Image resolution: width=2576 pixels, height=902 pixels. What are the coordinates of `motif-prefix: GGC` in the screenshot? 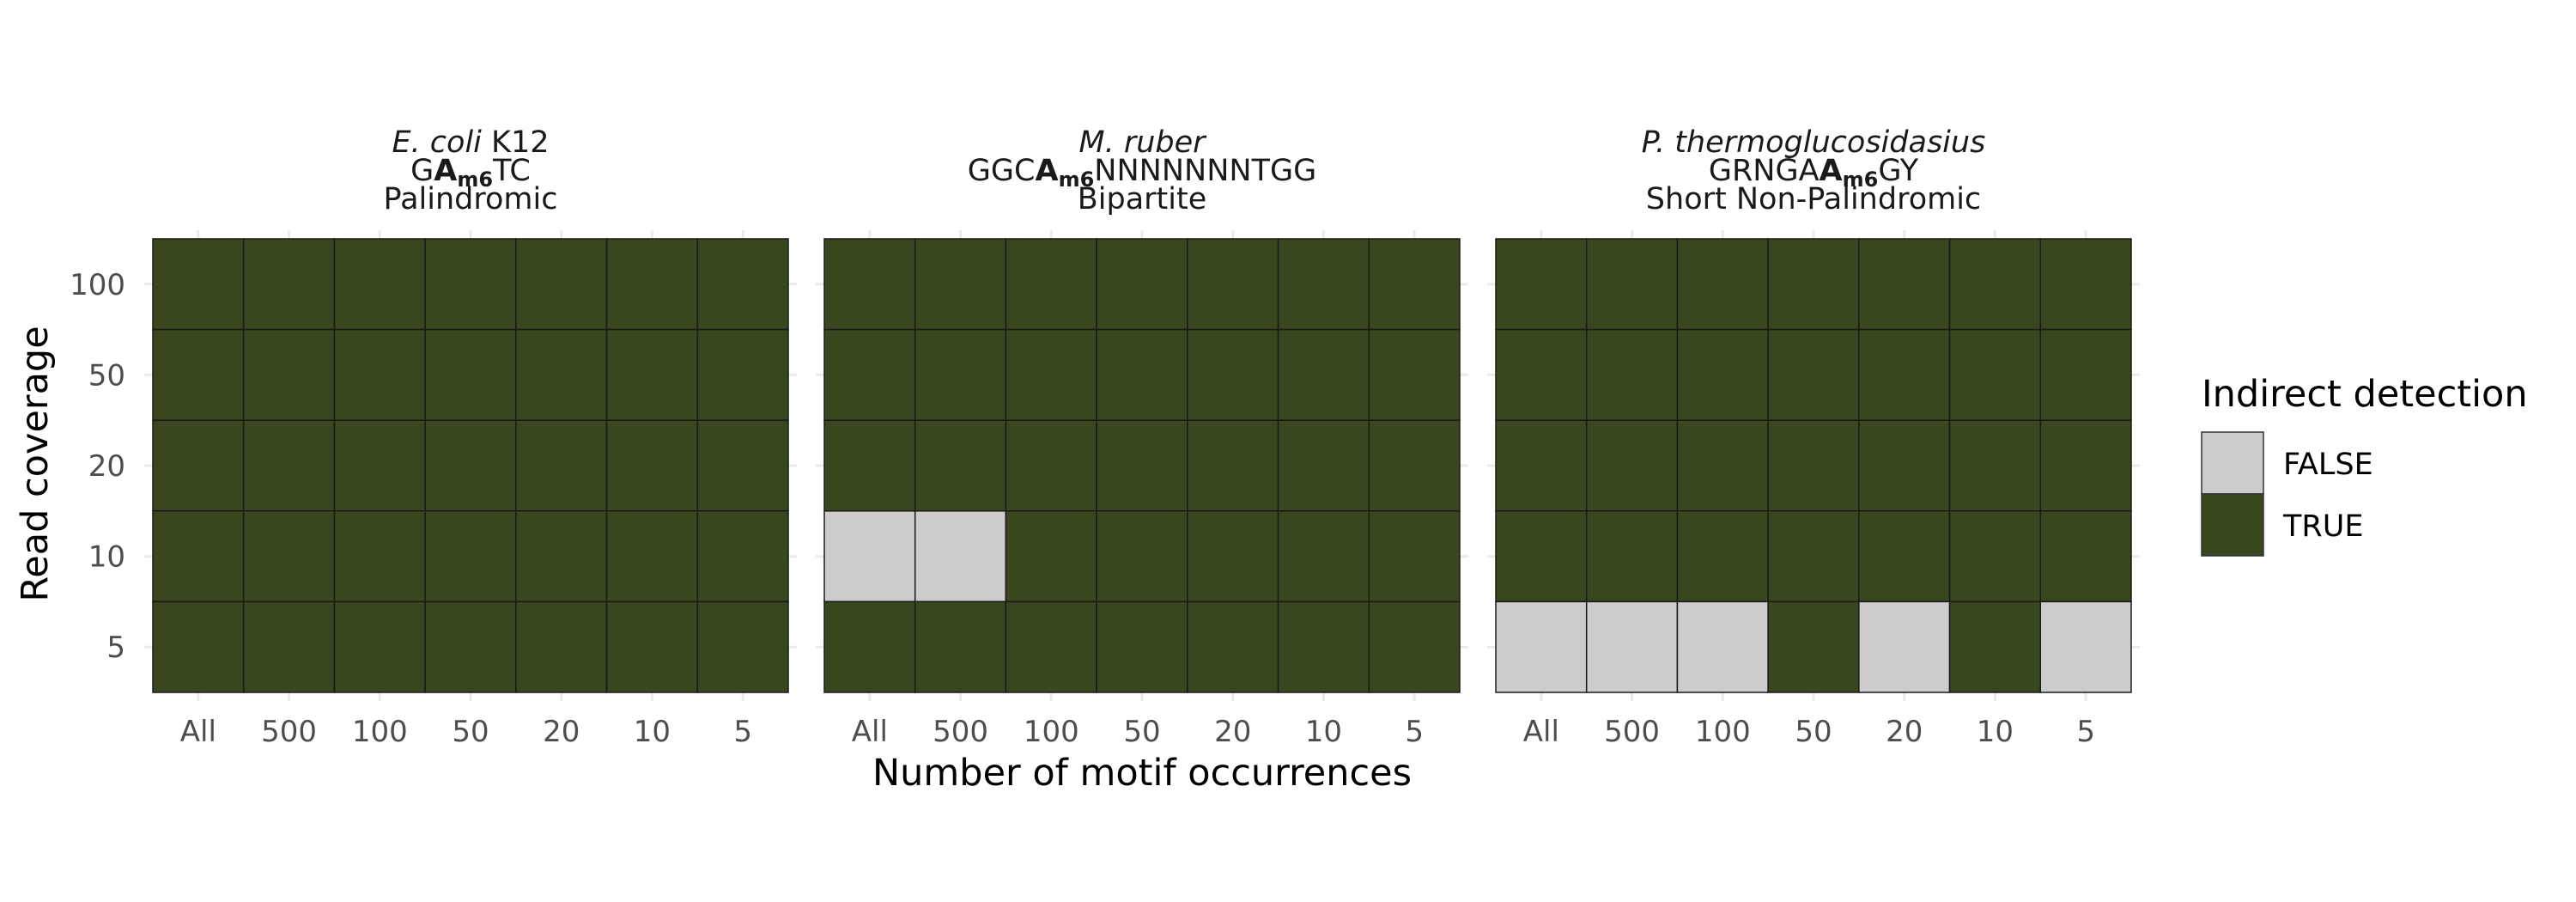 It's located at (1002, 171).